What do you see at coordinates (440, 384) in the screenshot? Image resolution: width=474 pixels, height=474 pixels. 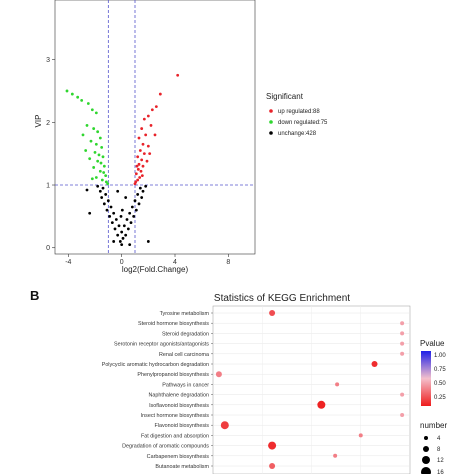 I see `pvalue-tick-3: 0.50` at bounding box center [440, 384].